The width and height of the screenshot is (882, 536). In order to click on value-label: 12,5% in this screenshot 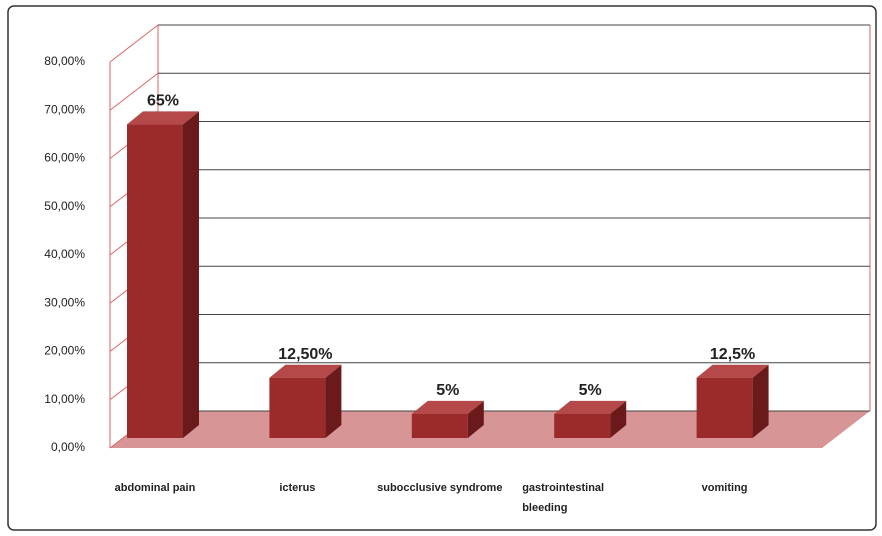, I will do `click(732, 354)`.